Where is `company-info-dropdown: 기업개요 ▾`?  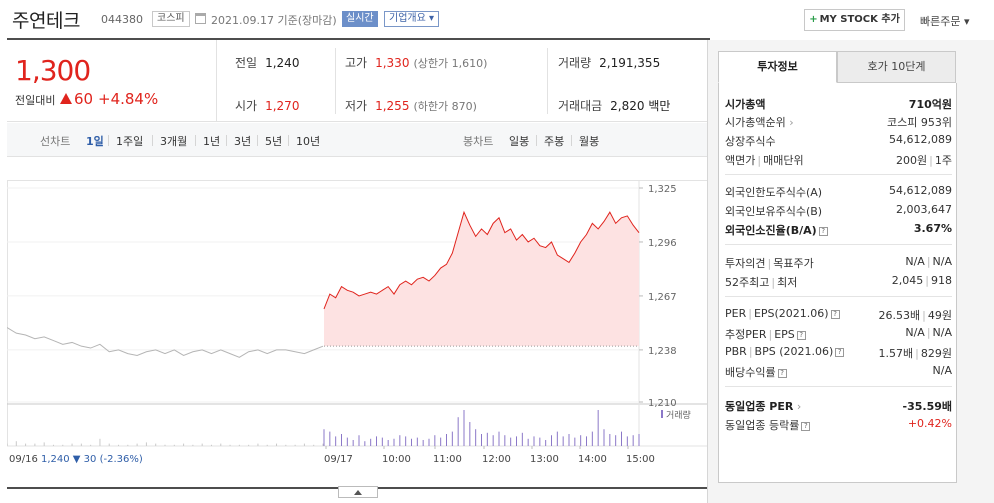 company-info-dropdown: 기업개요 ▾ is located at coordinates (412, 19).